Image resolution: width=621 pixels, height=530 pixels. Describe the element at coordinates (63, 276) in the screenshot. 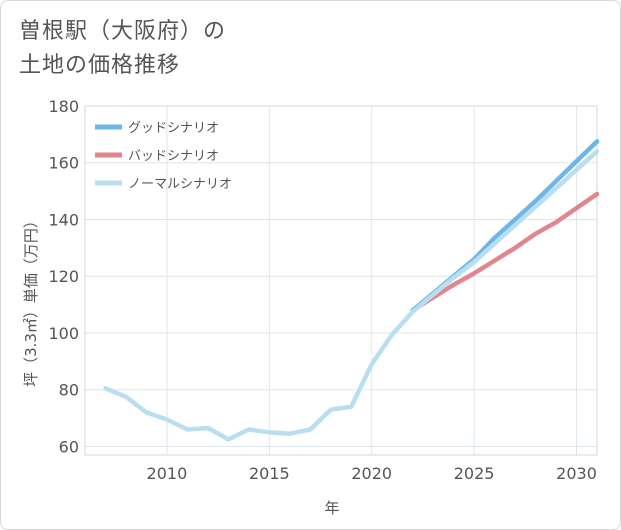

I see `y-tick-label: 120` at that location.